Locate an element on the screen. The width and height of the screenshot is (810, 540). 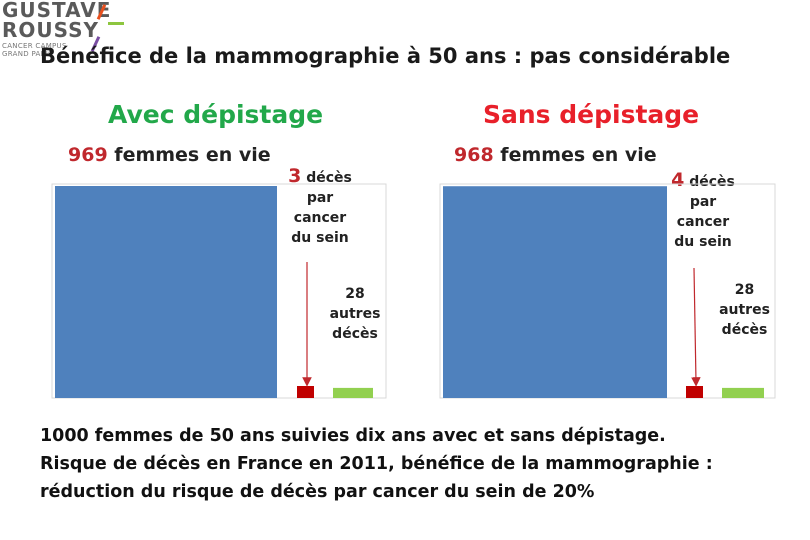
sans-other-line2: autres is located at coordinates (744, 310).